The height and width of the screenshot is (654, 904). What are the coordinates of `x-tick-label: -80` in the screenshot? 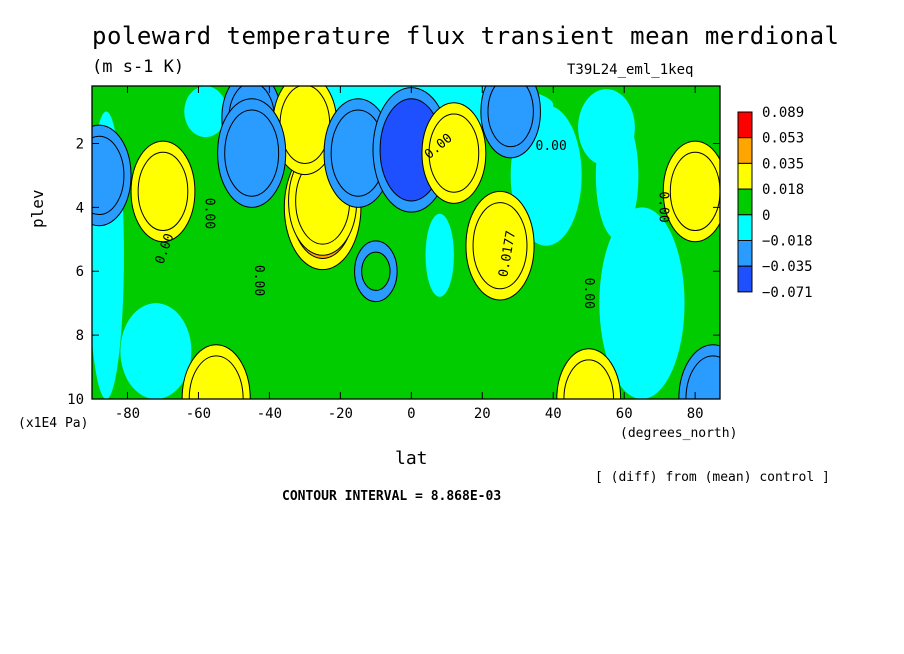 It's located at (127, 414).